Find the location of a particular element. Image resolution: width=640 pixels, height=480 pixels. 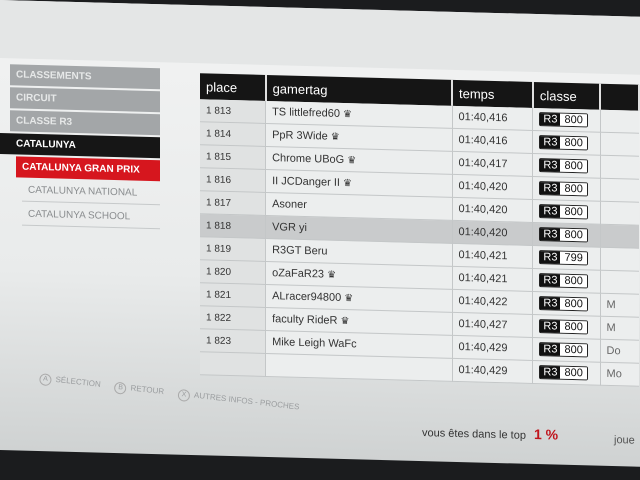

sidebar-item-circuit: CIRCUIT is located at coordinates (85, 100).